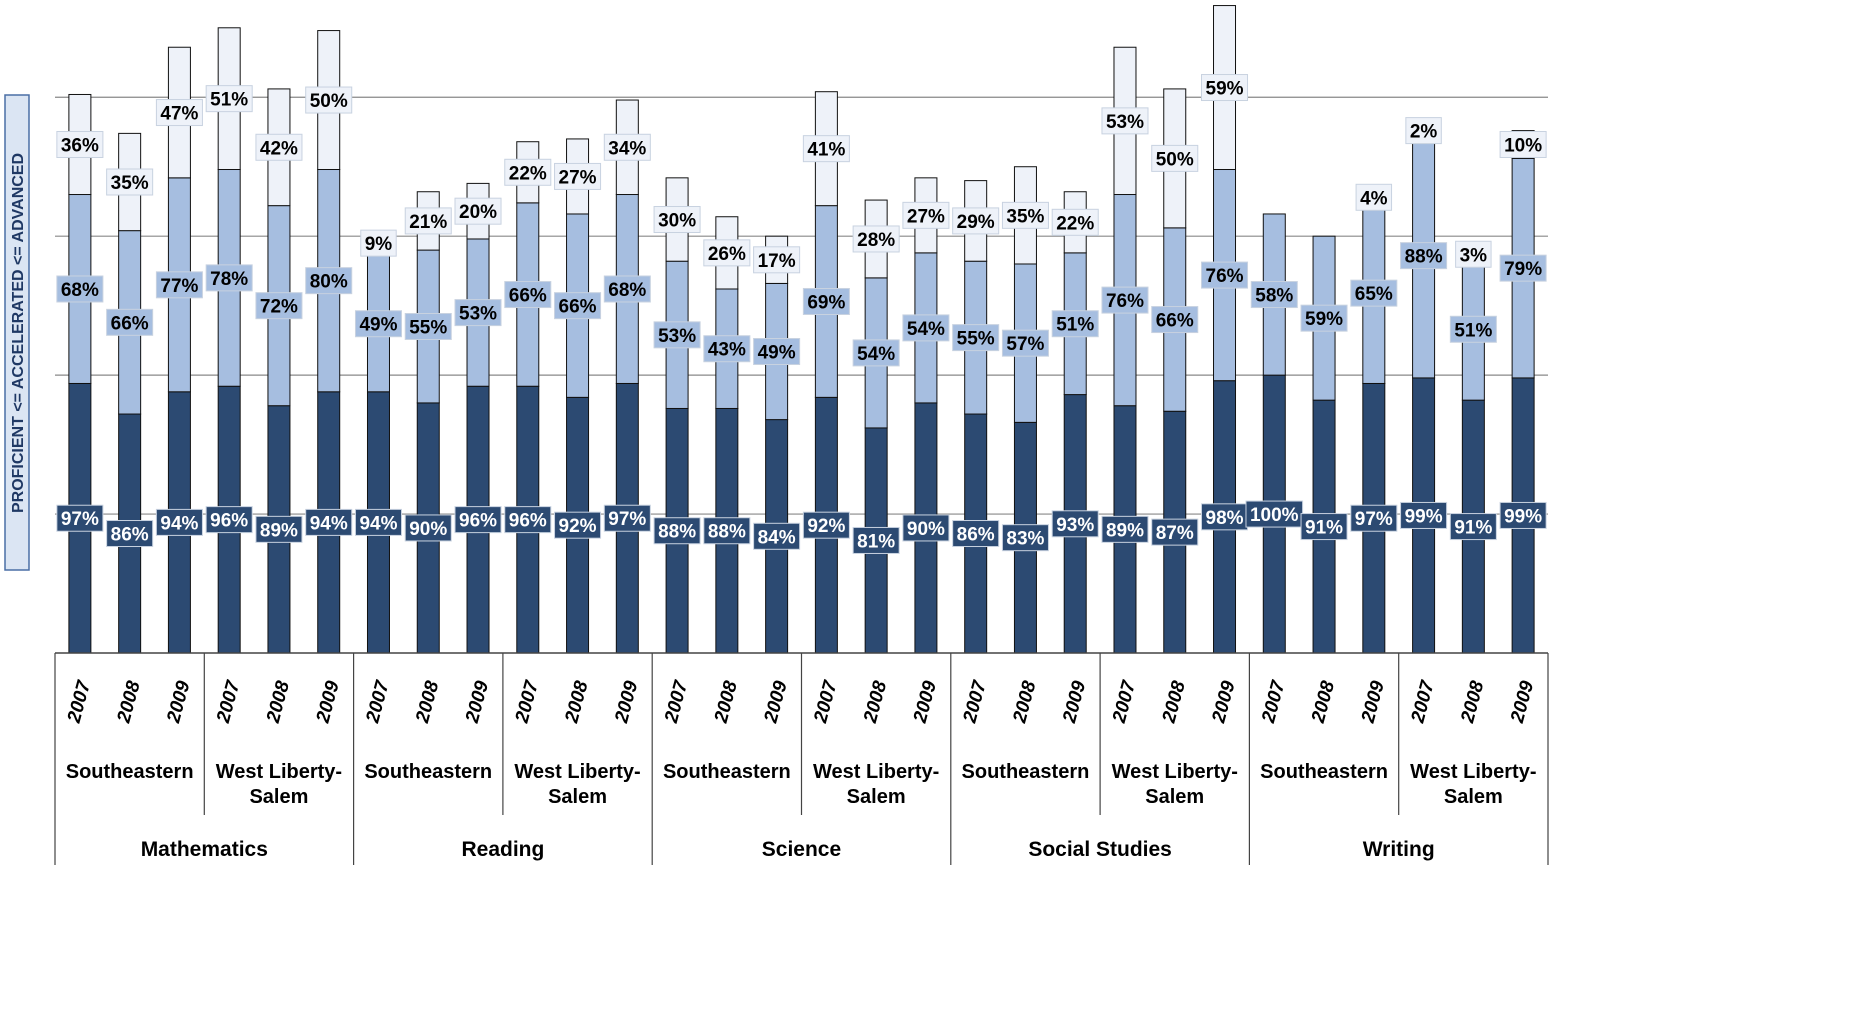  I want to click on value-label: 47%, so click(179, 113).